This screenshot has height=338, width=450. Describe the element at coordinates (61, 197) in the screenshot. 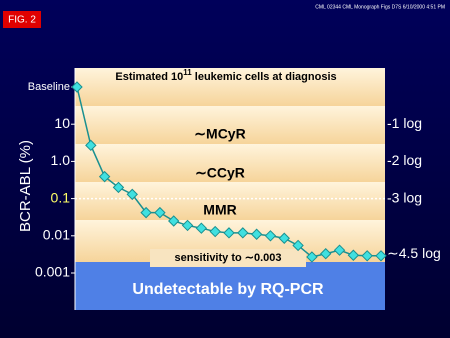

I see `y-tick-label: 0.1` at that location.